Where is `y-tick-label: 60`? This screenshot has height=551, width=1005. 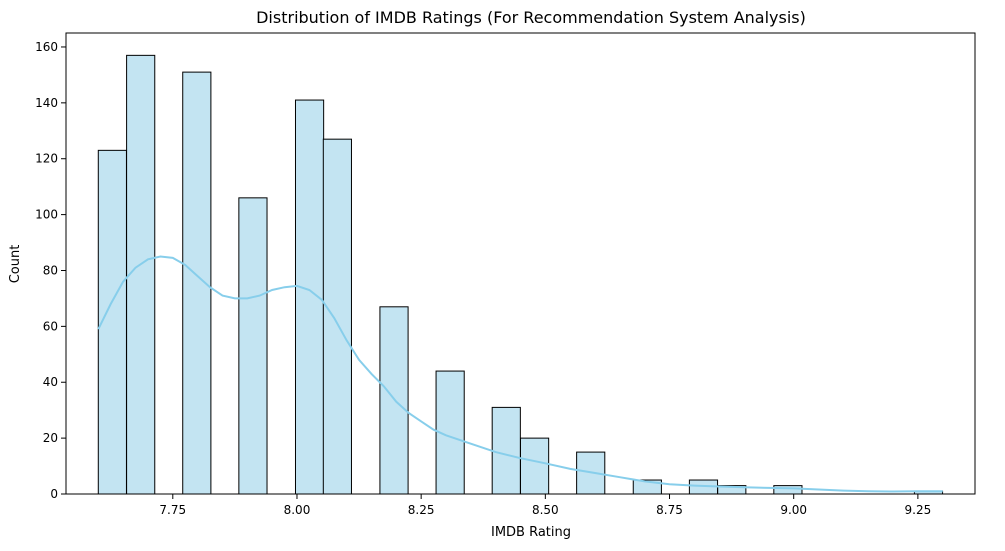
y-tick-label: 60 is located at coordinates (50, 326).